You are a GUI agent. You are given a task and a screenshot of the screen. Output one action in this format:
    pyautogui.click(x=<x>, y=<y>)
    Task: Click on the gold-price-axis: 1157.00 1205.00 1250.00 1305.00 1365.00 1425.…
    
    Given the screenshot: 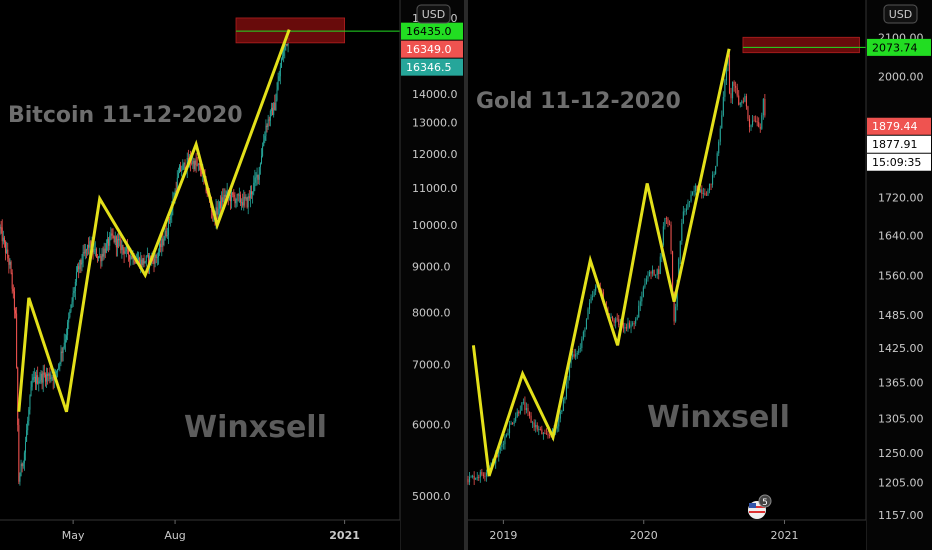 What is the action you would take?
    pyautogui.click(x=898, y=275)
    